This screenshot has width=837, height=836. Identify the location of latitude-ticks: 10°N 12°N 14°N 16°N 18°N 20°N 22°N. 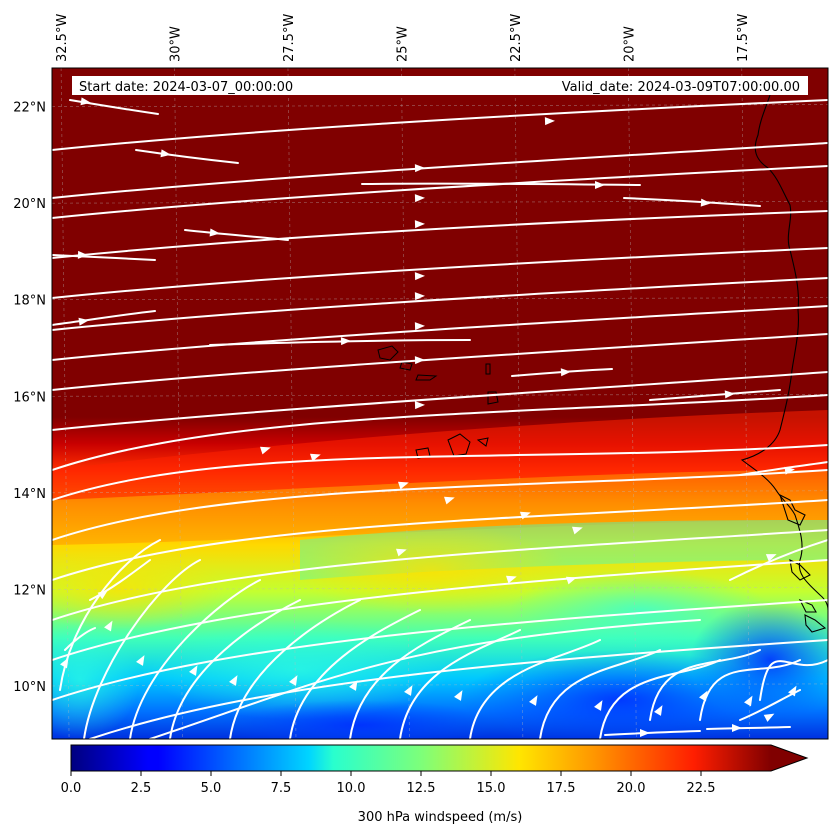
(29, 398).